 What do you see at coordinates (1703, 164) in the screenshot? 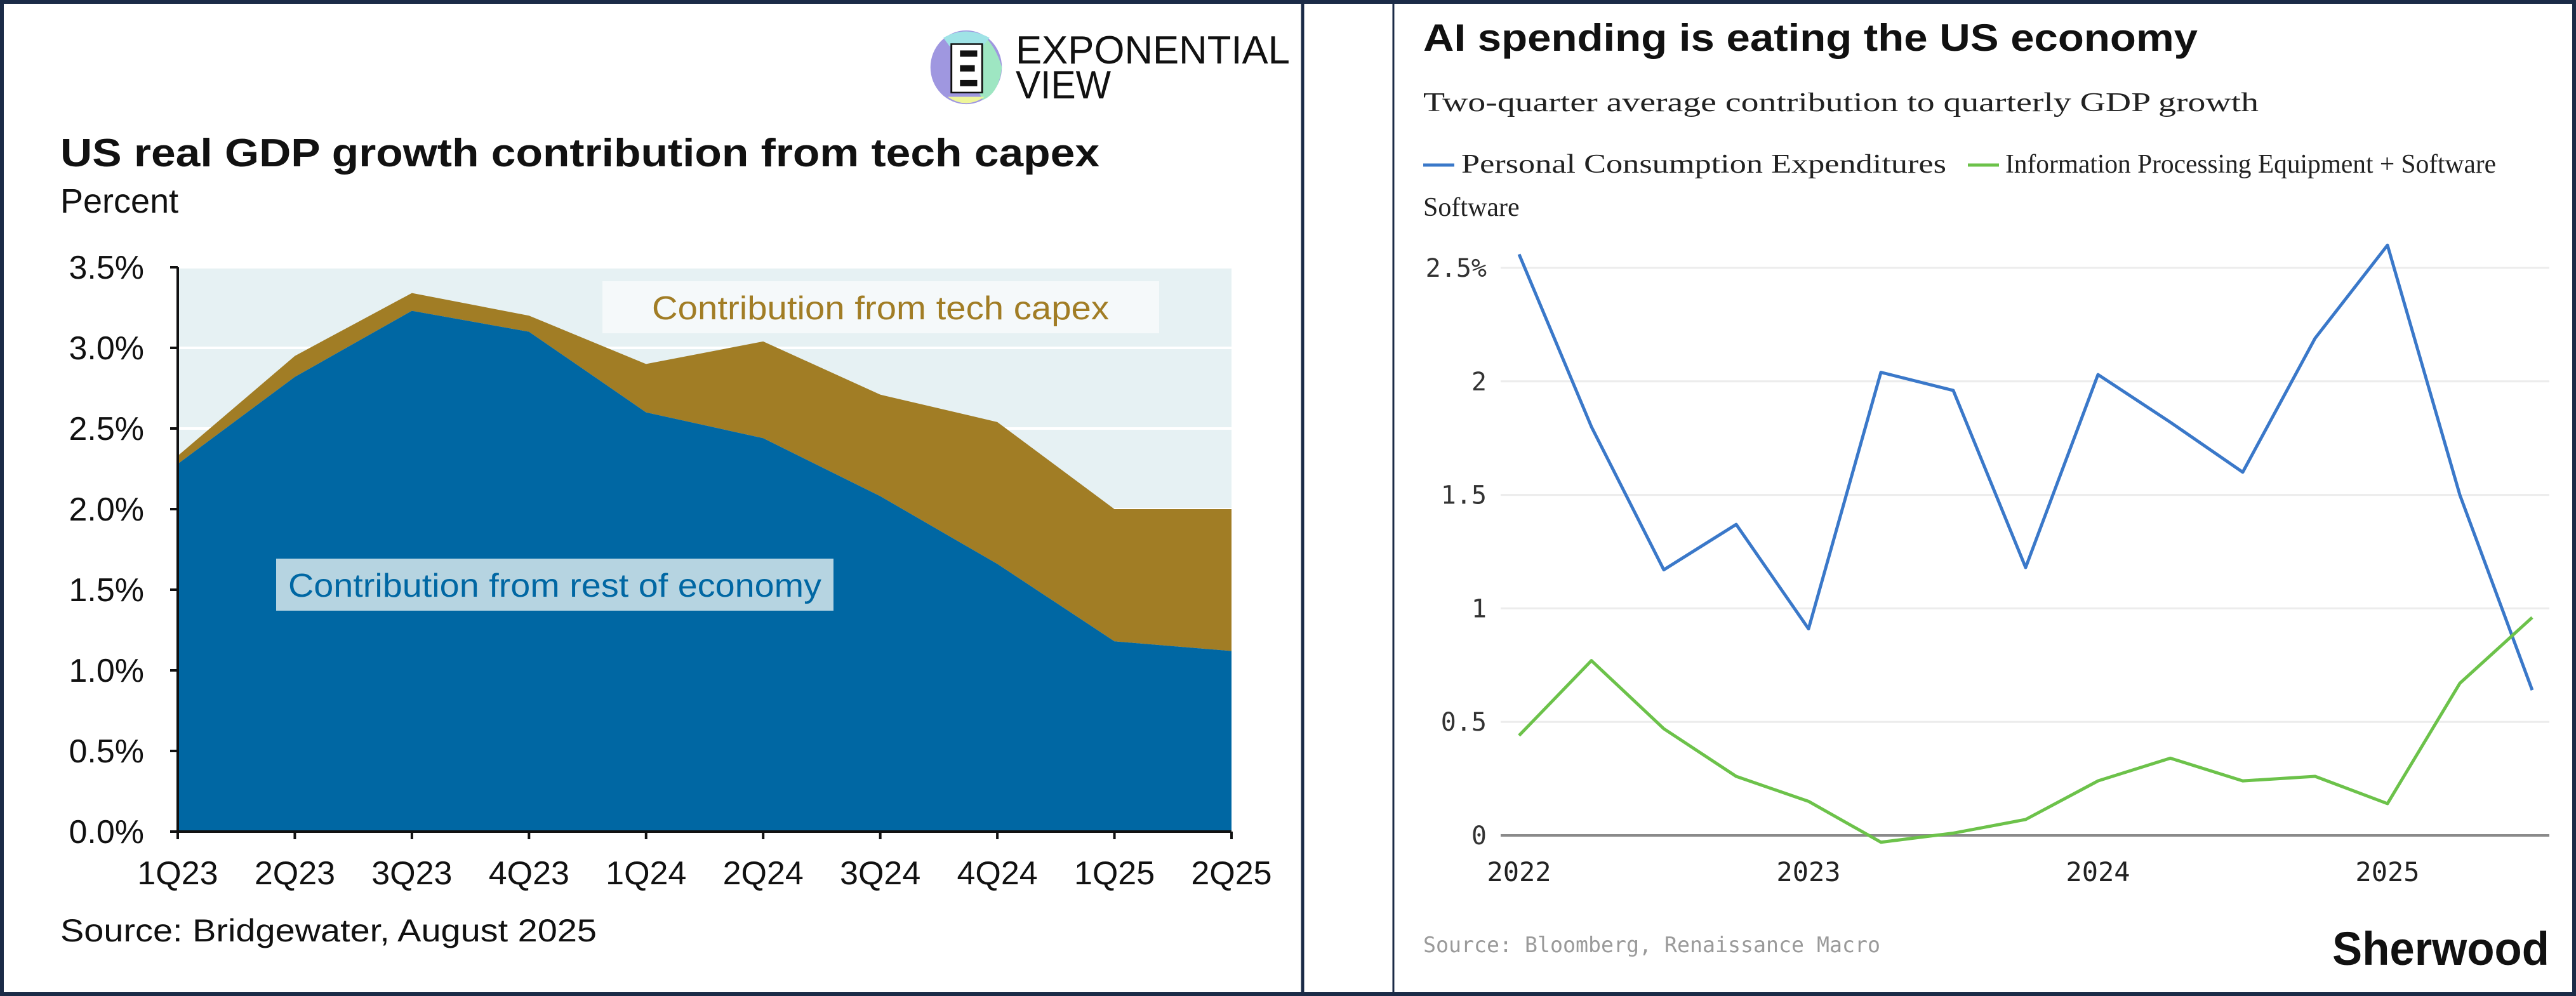
I see `legend-label-pce: Personal Consumption Expenditures` at bounding box center [1703, 164].